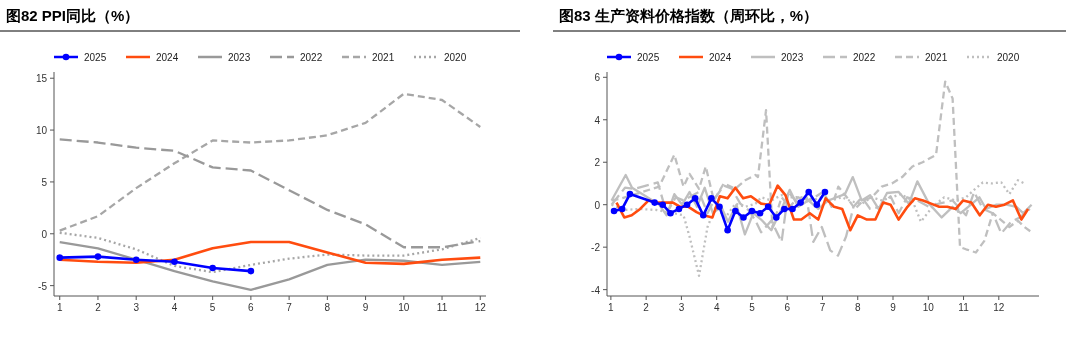 This screenshot has height=352, width=1066. What do you see at coordinates (596, 290) in the screenshot?
I see `y-tick-label: -4` at bounding box center [596, 290].